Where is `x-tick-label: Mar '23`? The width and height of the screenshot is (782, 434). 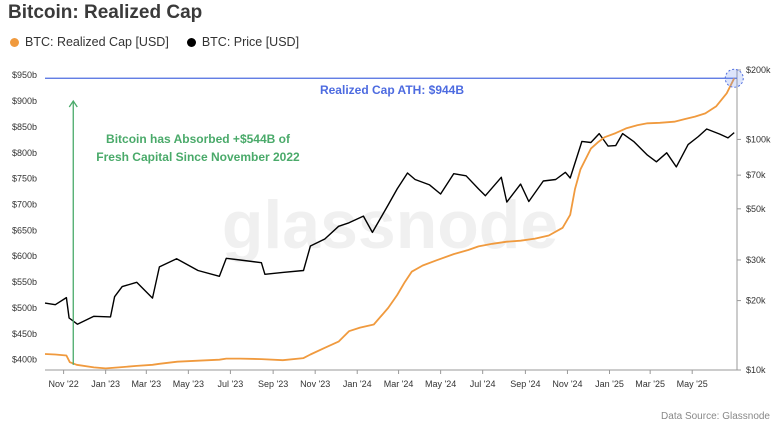 x-tick-label: Mar '23 is located at coordinates (146, 384).